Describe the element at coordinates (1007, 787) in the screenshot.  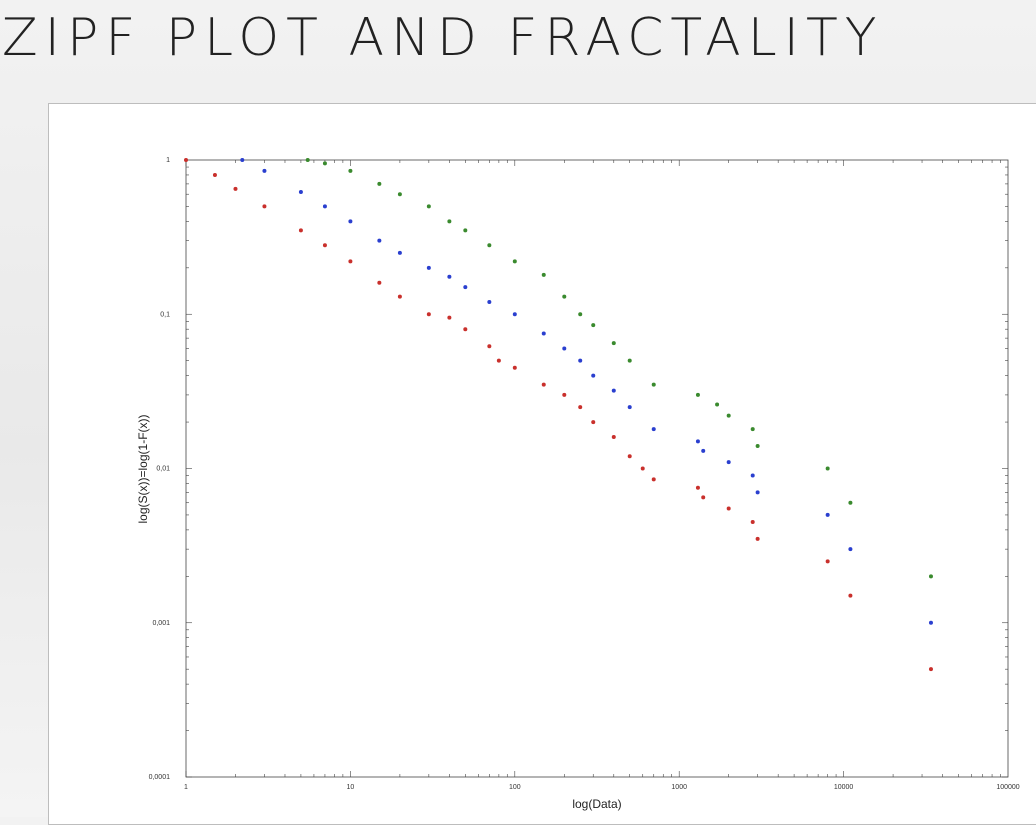
I see `x-tick-label: 100000` at that location.